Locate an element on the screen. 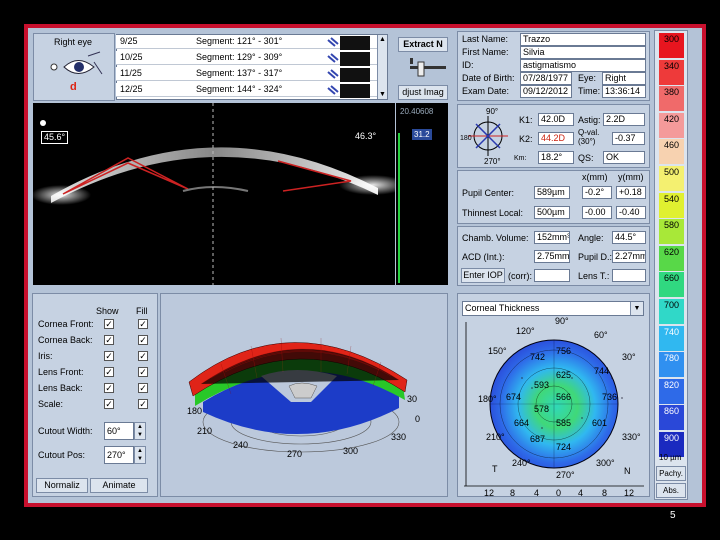 Image resolution: width=720 pixels, height=540 pixels. axis-field: 18.2° is located at coordinates (556, 157).